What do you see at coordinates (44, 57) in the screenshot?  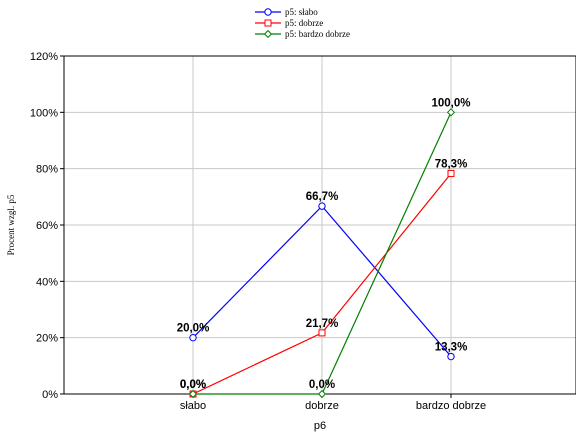 I see `y-tick-label: 120%` at bounding box center [44, 57].